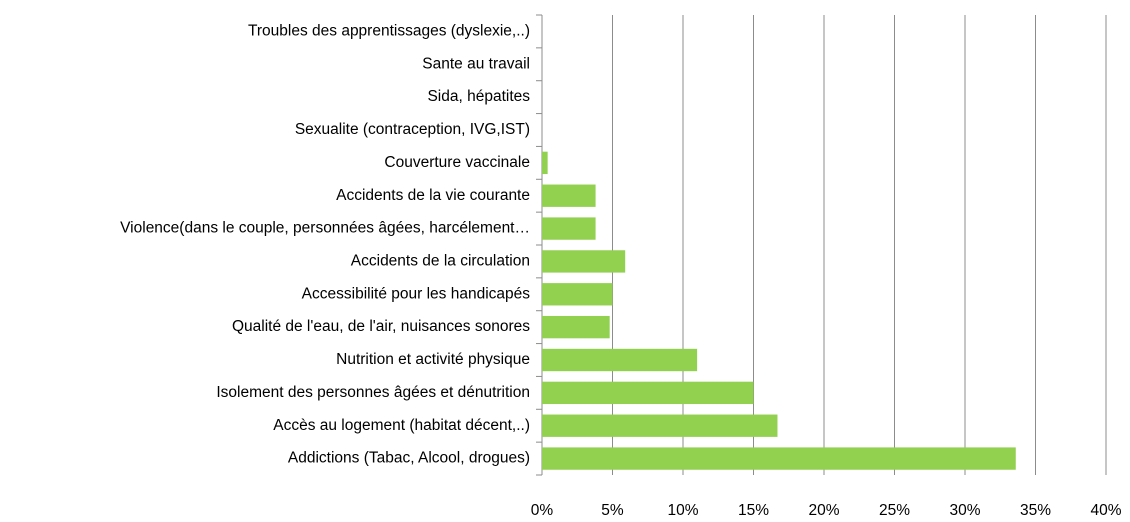 This screenshot has width=1130, height=522. Describe the element at coordinates (964, 510) in the screenshot. I see `x-tick-label: 30%` at that location.